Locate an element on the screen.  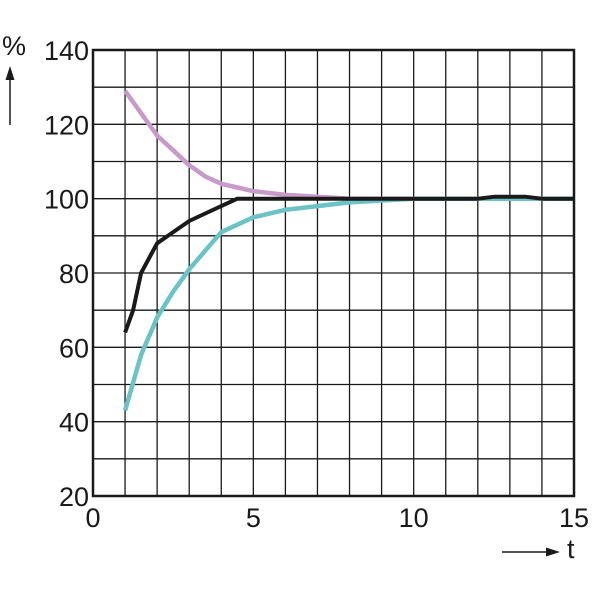
x-tick-label: 15 is located at coordinates (574, 518).